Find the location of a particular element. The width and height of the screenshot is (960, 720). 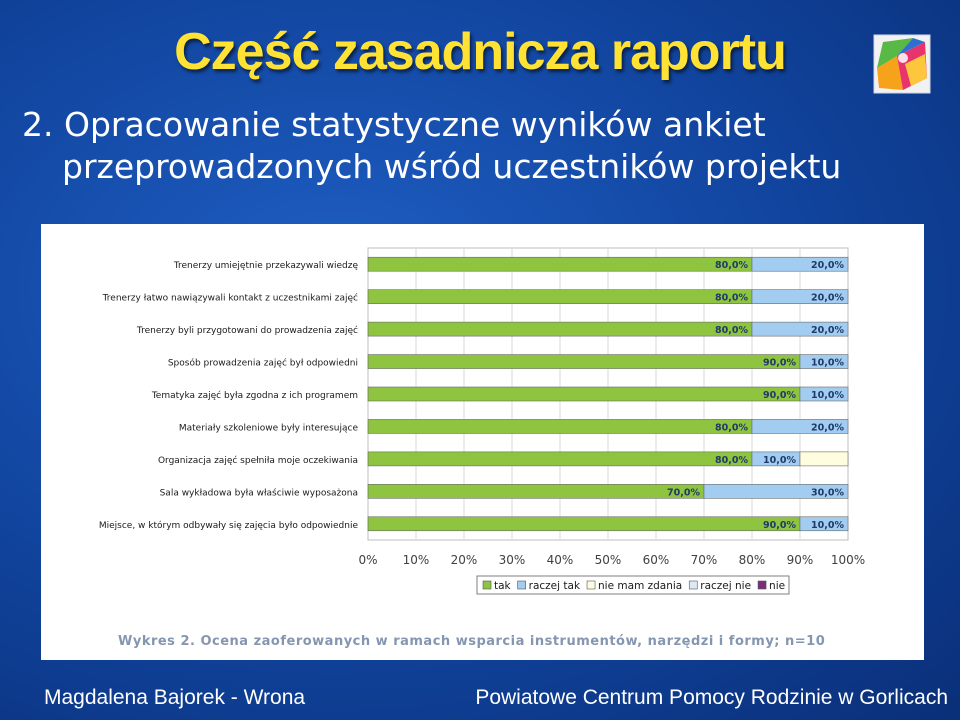

x-tick-label: 50% is located at coordinates (608, 560).